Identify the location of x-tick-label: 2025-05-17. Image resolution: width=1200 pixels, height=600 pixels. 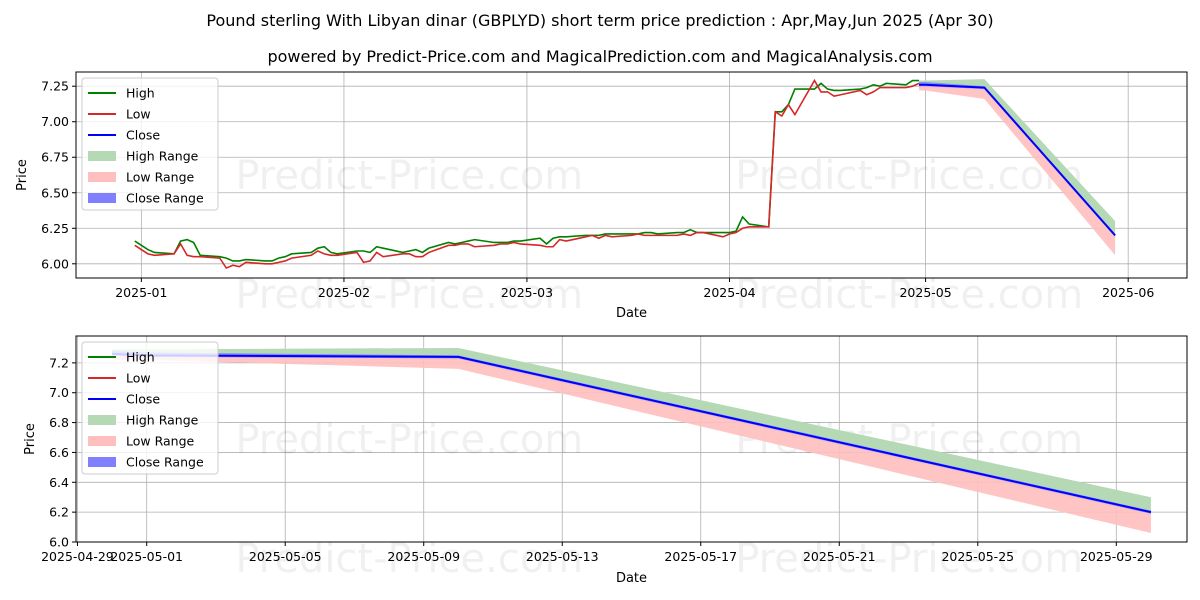
(700, 556).